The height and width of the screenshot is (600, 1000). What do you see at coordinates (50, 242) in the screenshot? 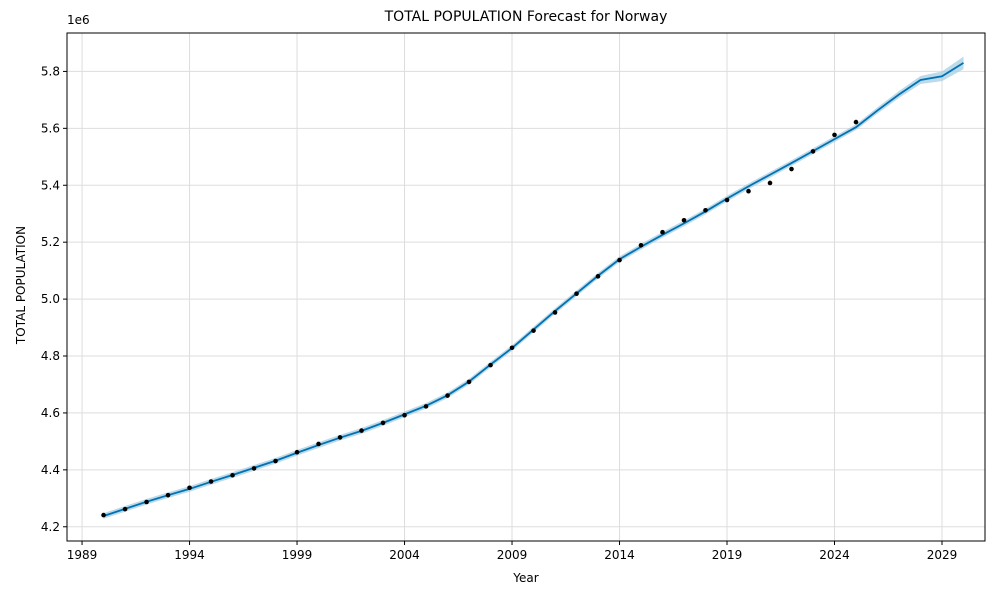
I see `y-tick-label: 5.2` at bounding box center [50, 242].